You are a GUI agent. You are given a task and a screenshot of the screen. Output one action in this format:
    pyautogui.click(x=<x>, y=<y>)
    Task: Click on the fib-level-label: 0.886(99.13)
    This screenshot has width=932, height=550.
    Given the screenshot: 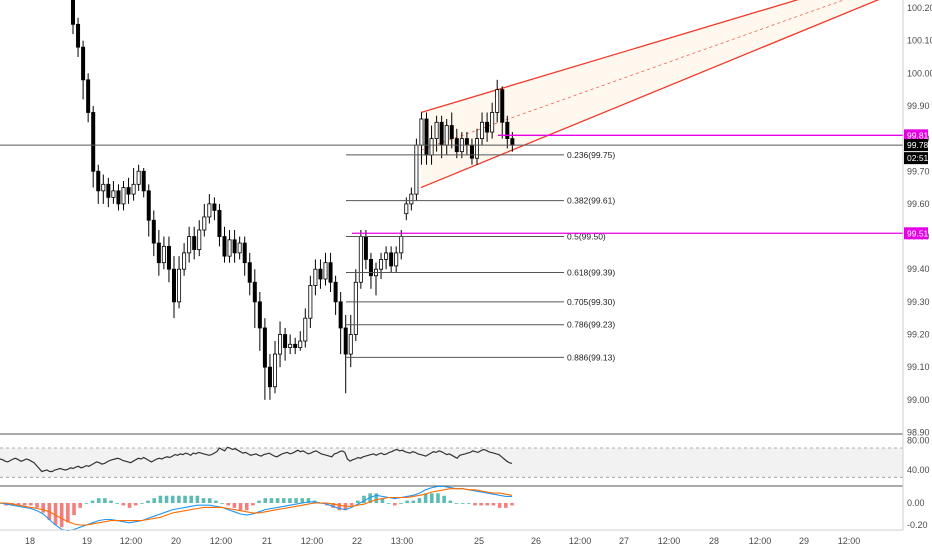 What is the action you would take?
    pyautogui.click(x=591, y=357)
    